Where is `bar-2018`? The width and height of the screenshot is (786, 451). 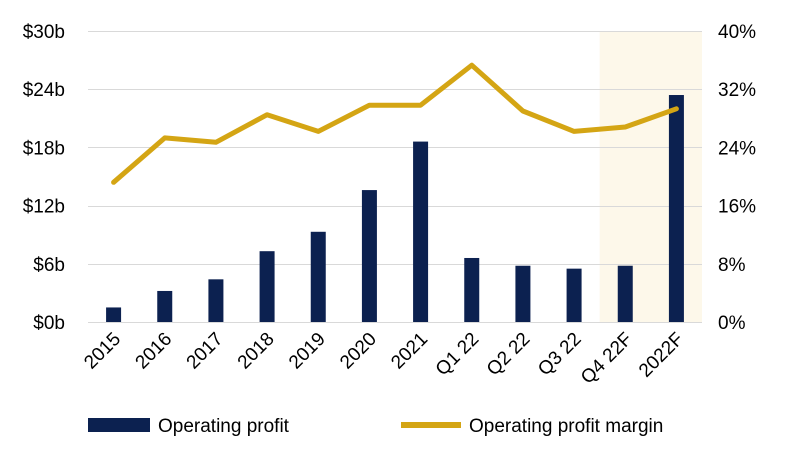
bar-2018 is located at coordinates (267, 286).